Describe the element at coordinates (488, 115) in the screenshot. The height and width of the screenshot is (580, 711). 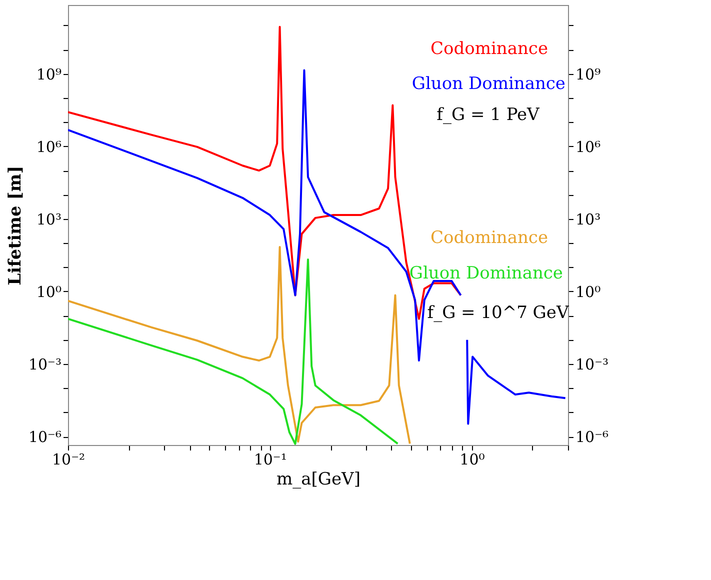
I see `annotation: f_G = 1 PeV` at that location.